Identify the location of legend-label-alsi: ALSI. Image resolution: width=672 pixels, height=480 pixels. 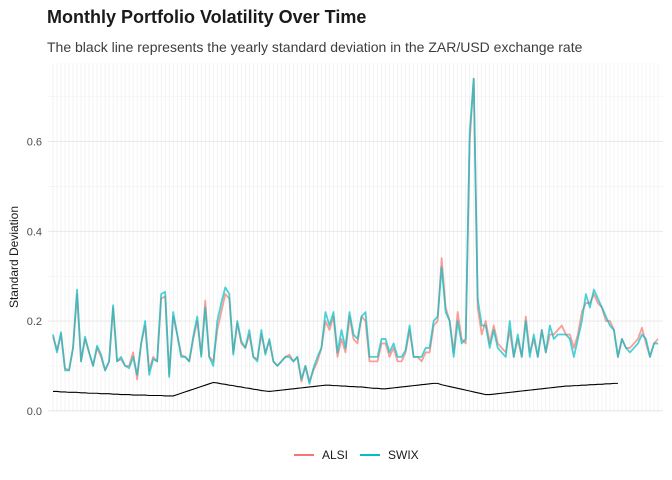
(335, 455).